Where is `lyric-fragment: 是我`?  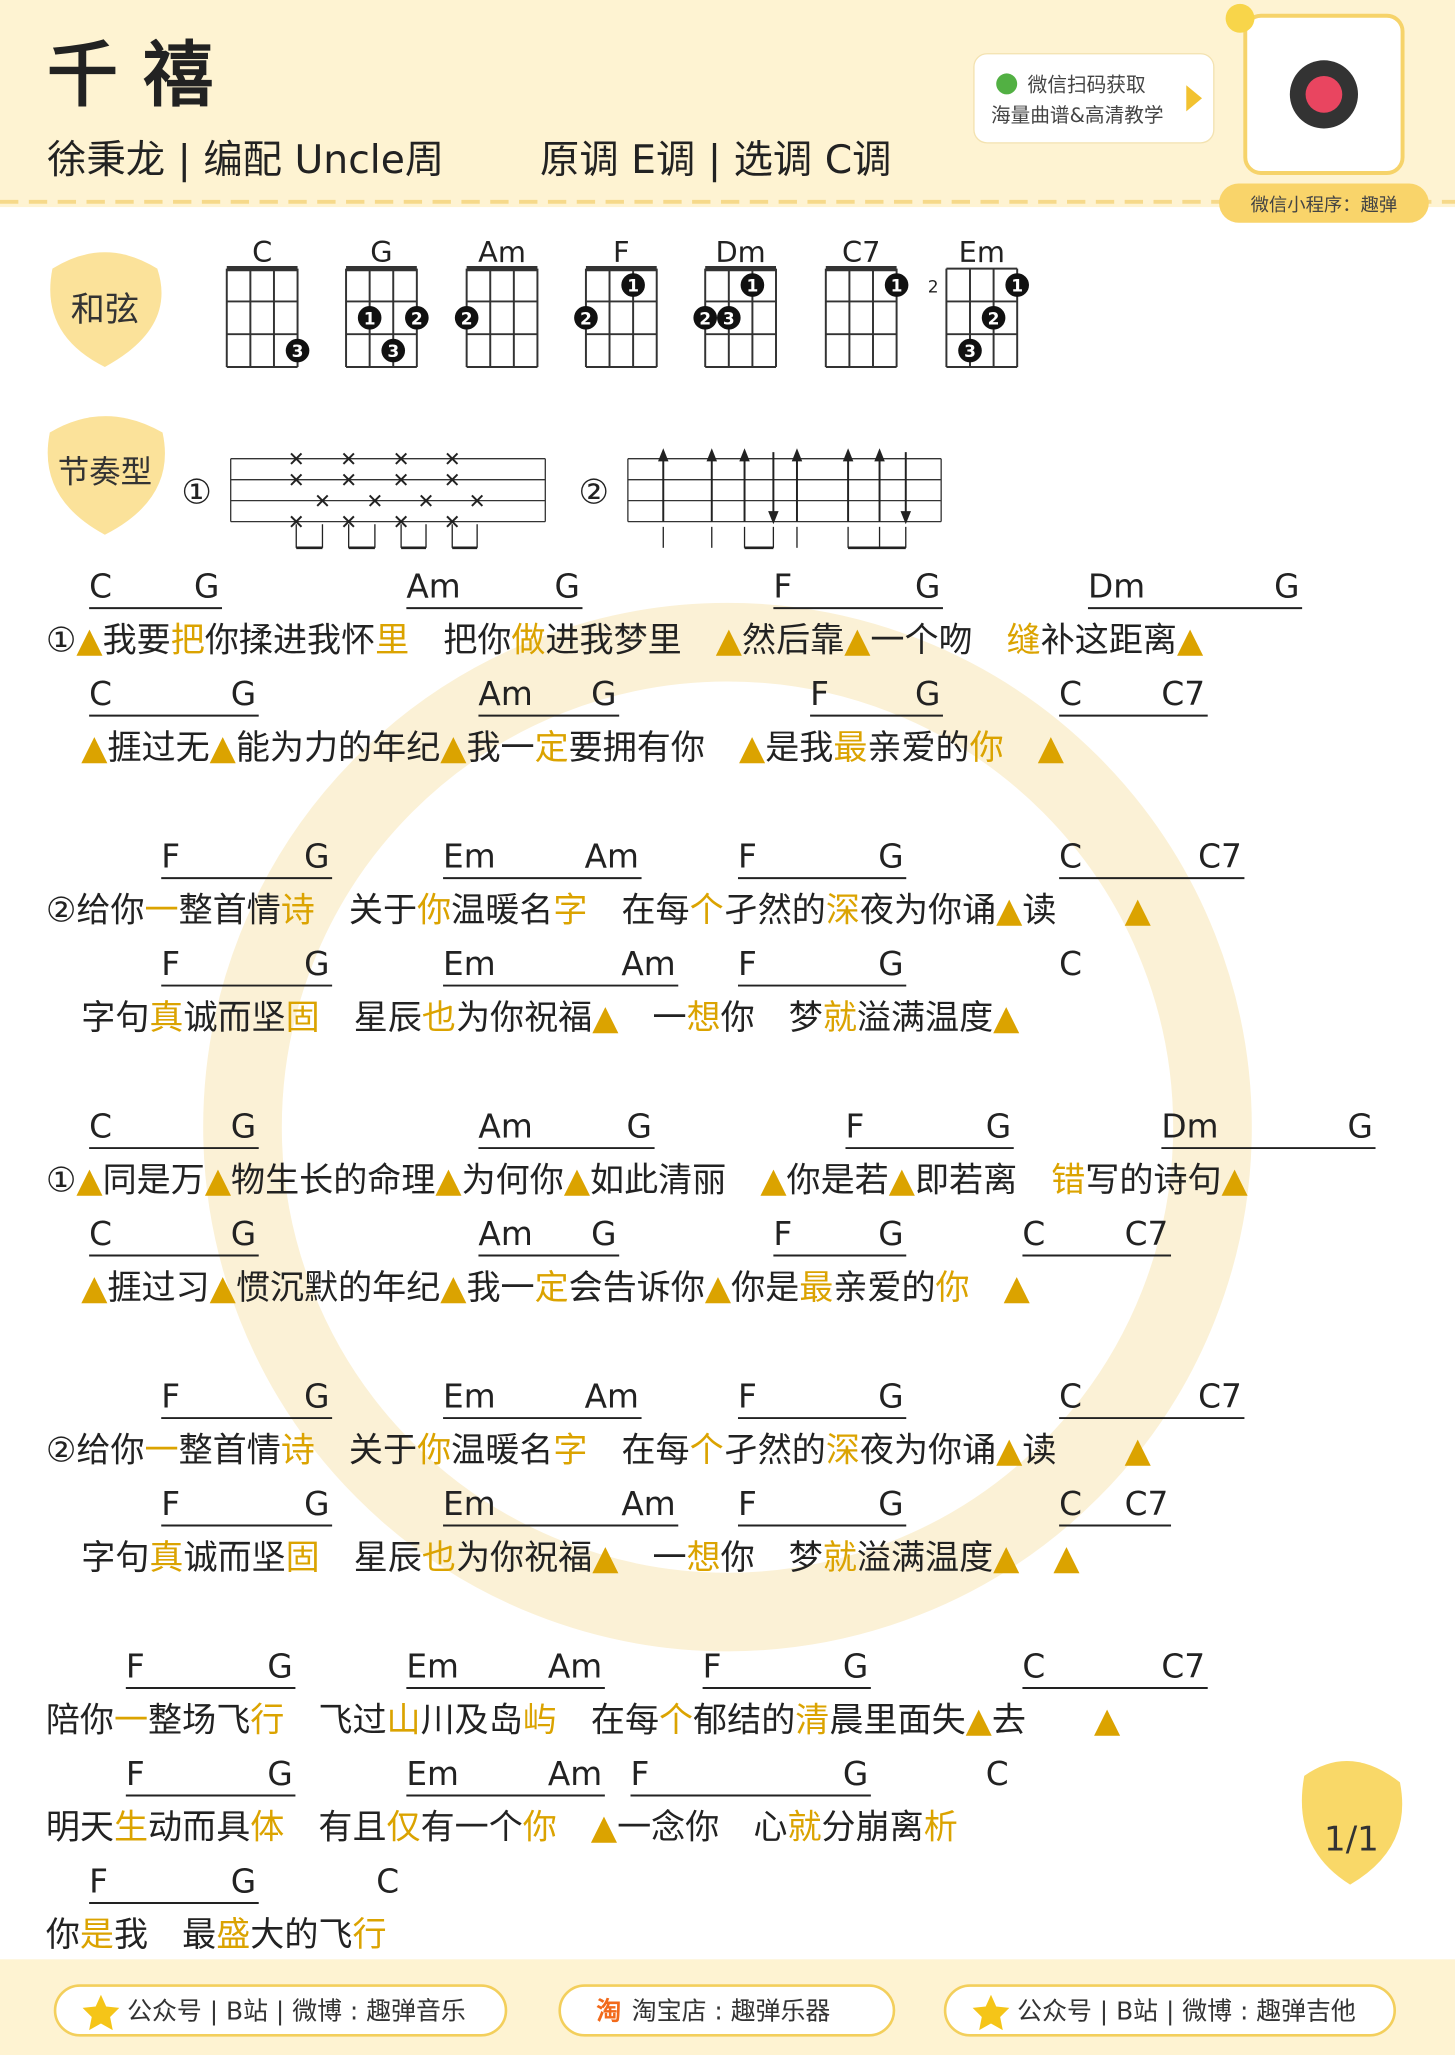
lyric-fragment: 是我 is located at coordinates (799, 748).